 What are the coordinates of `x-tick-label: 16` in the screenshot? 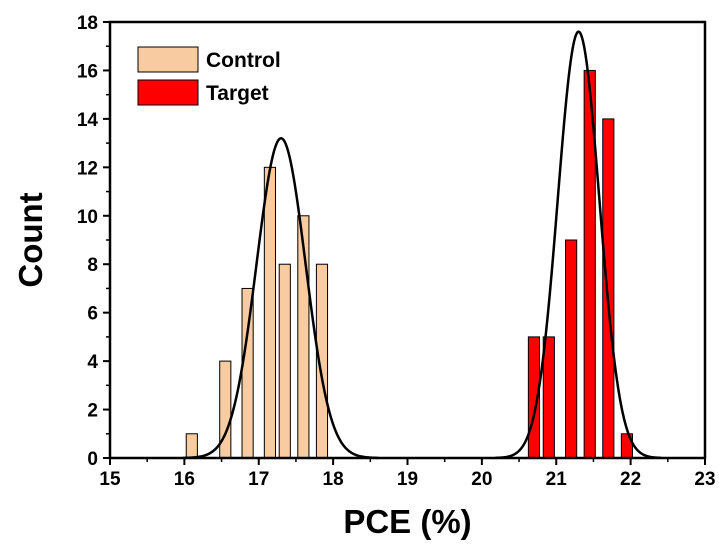 It's located at (184, 479).